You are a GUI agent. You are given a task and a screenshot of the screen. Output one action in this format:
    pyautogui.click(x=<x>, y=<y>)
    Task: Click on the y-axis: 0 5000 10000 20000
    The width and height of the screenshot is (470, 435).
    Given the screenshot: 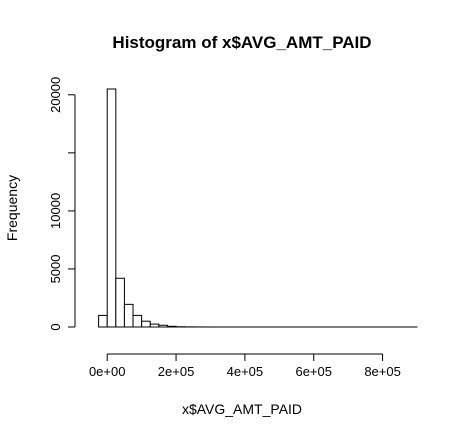 What is the action you would take?
    pyautogui.click(x=62, y=204)
    